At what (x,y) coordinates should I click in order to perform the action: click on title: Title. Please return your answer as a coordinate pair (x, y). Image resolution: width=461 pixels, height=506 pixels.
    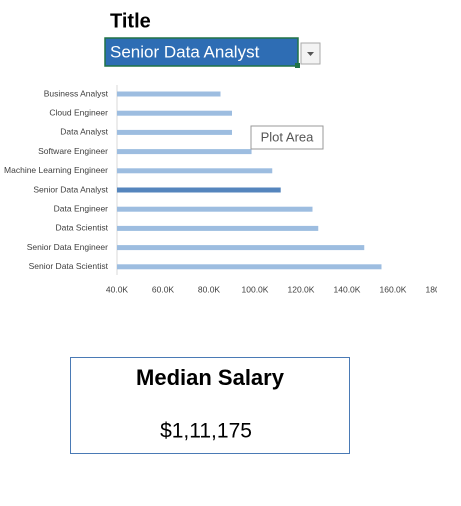
    Looking at the image, I should click on (130, 21).